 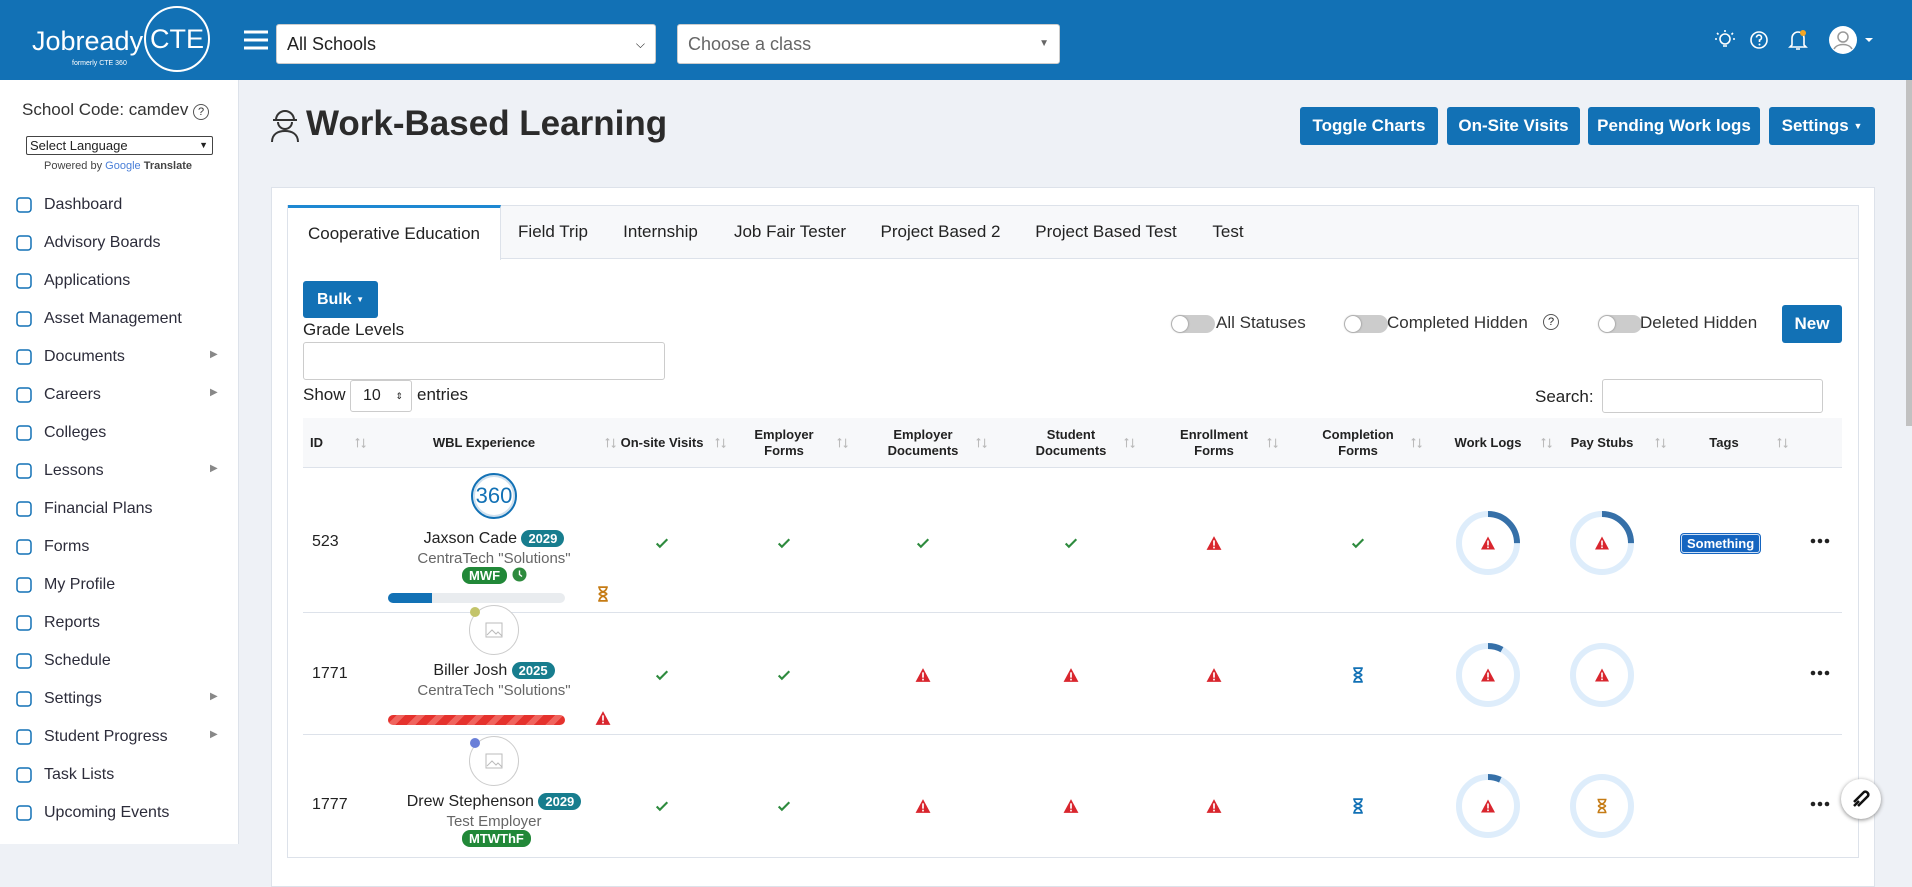 What do you see at coordinates (484, 361) in the screenshot?
I see `grade-levels-input` at bounding box center [484, 361].